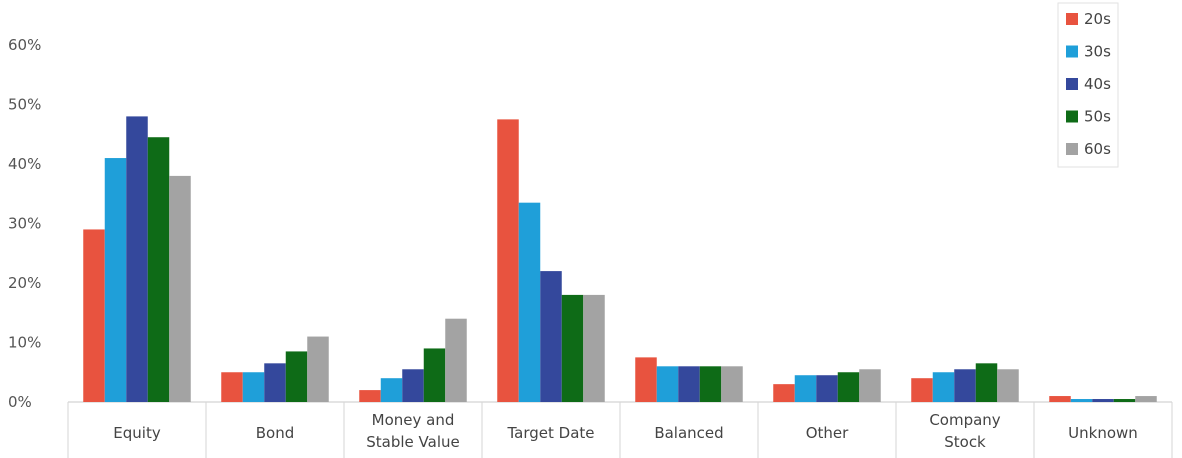  Describe the element at coordinates (827, 433) in the screenshot. I see `x-tick-label: Other` at that location.